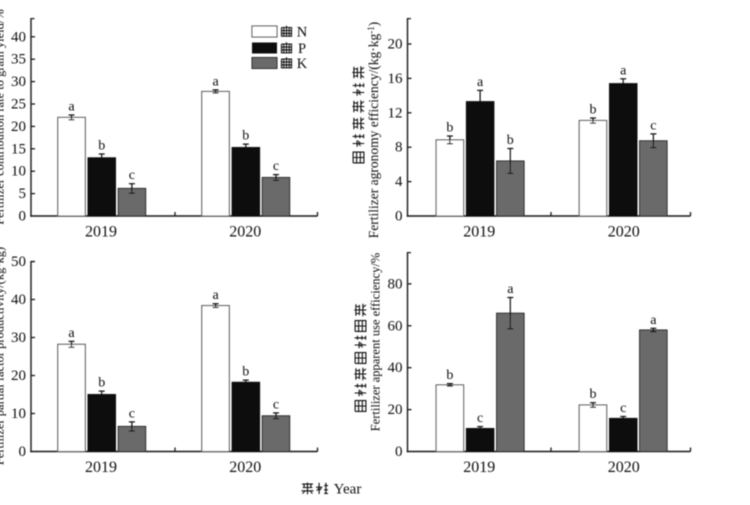 The height and width of the screenshot is (505, 750). What do you see at coordinates (302, 49) in the screenshot?
I see `svg-text: P` at bounding box center [302, 49].